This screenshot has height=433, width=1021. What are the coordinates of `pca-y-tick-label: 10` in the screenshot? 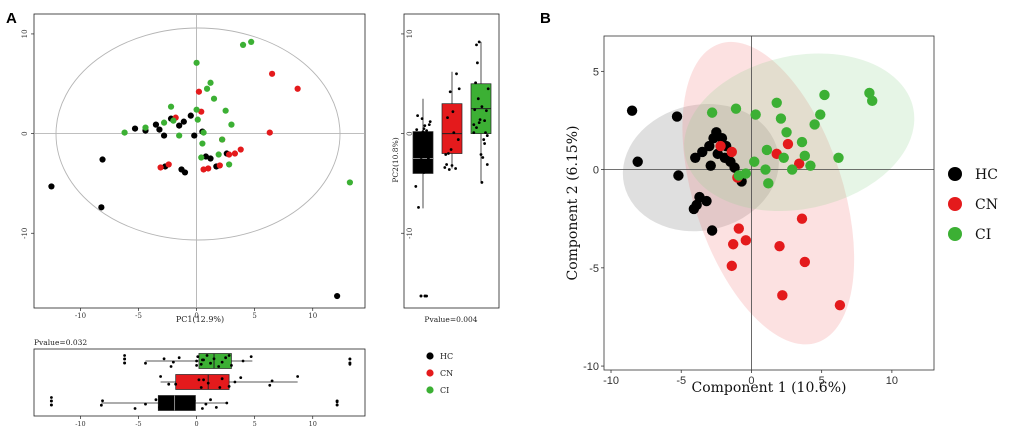 It's located at (25, 33).